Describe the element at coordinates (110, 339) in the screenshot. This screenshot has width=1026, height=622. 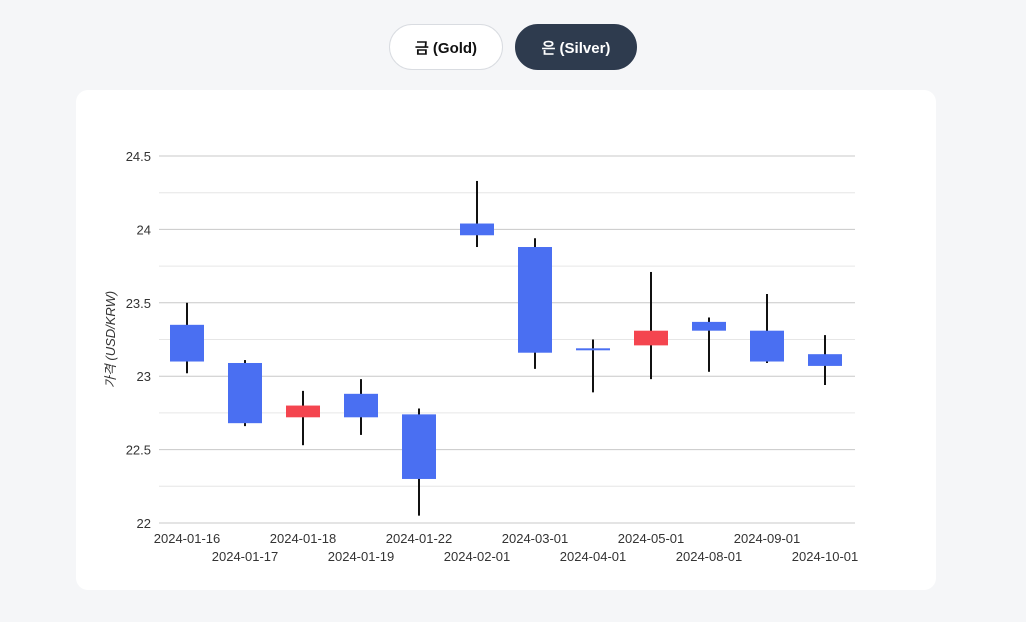
I see `y-axis-title: 가격 (USD/KRW)` at that location.